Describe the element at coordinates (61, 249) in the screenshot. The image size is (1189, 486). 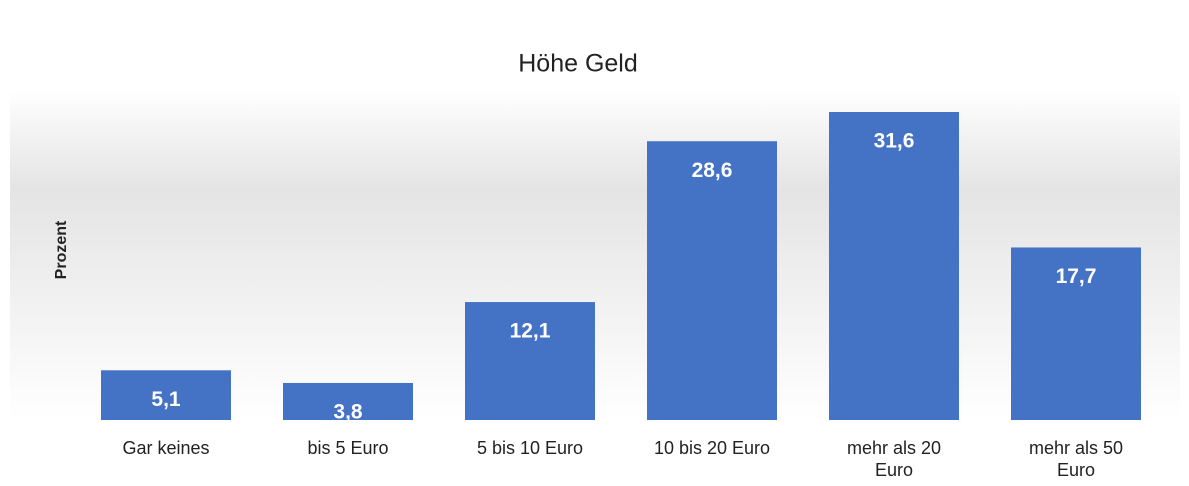
I see `y-axis-label: Prozent` at that location.